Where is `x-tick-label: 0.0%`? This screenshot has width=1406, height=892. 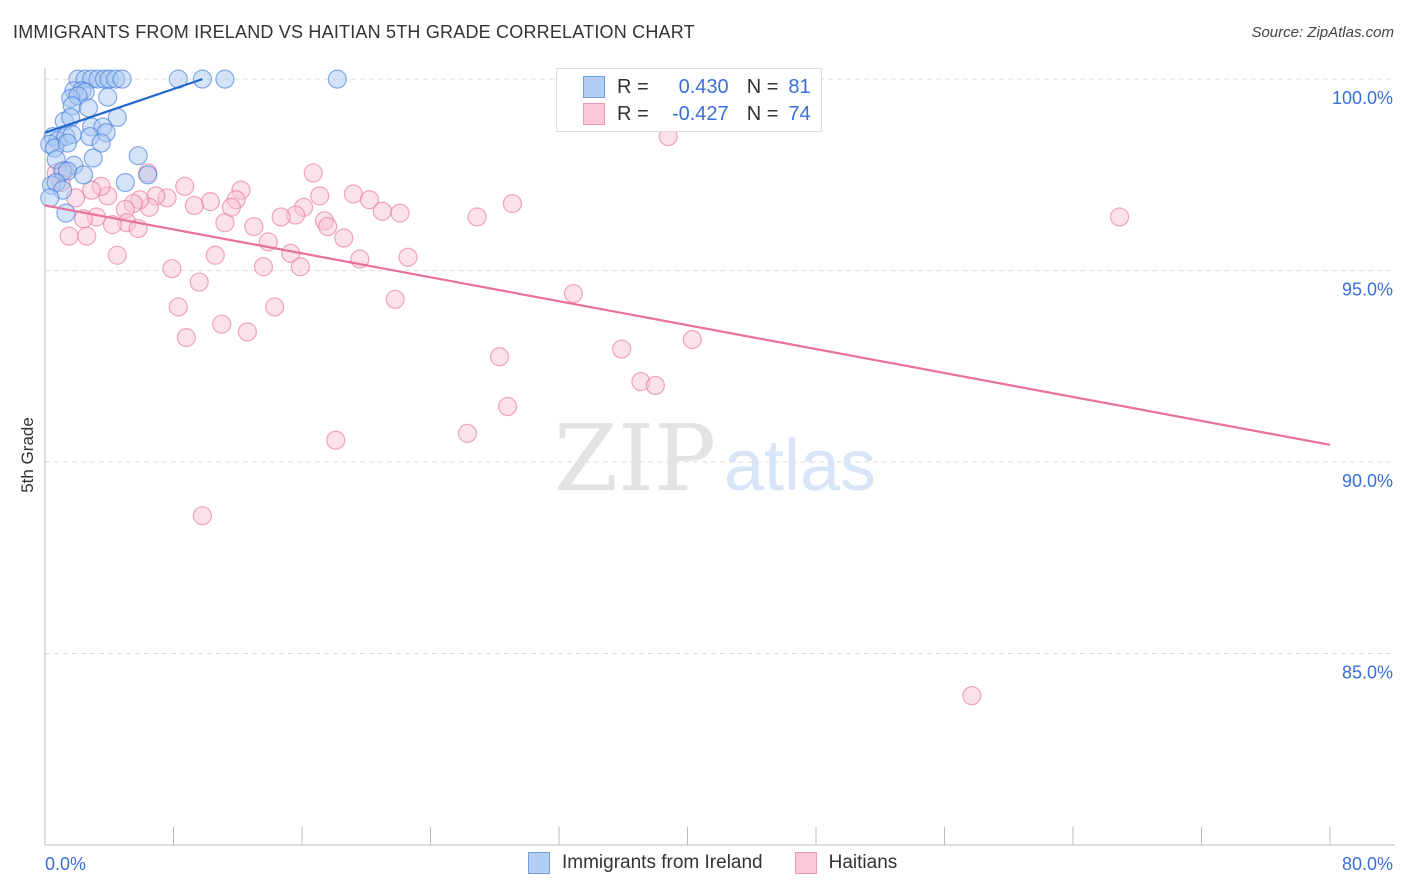
x-tick-label: 0.0% is located at coordinates (65, 864).